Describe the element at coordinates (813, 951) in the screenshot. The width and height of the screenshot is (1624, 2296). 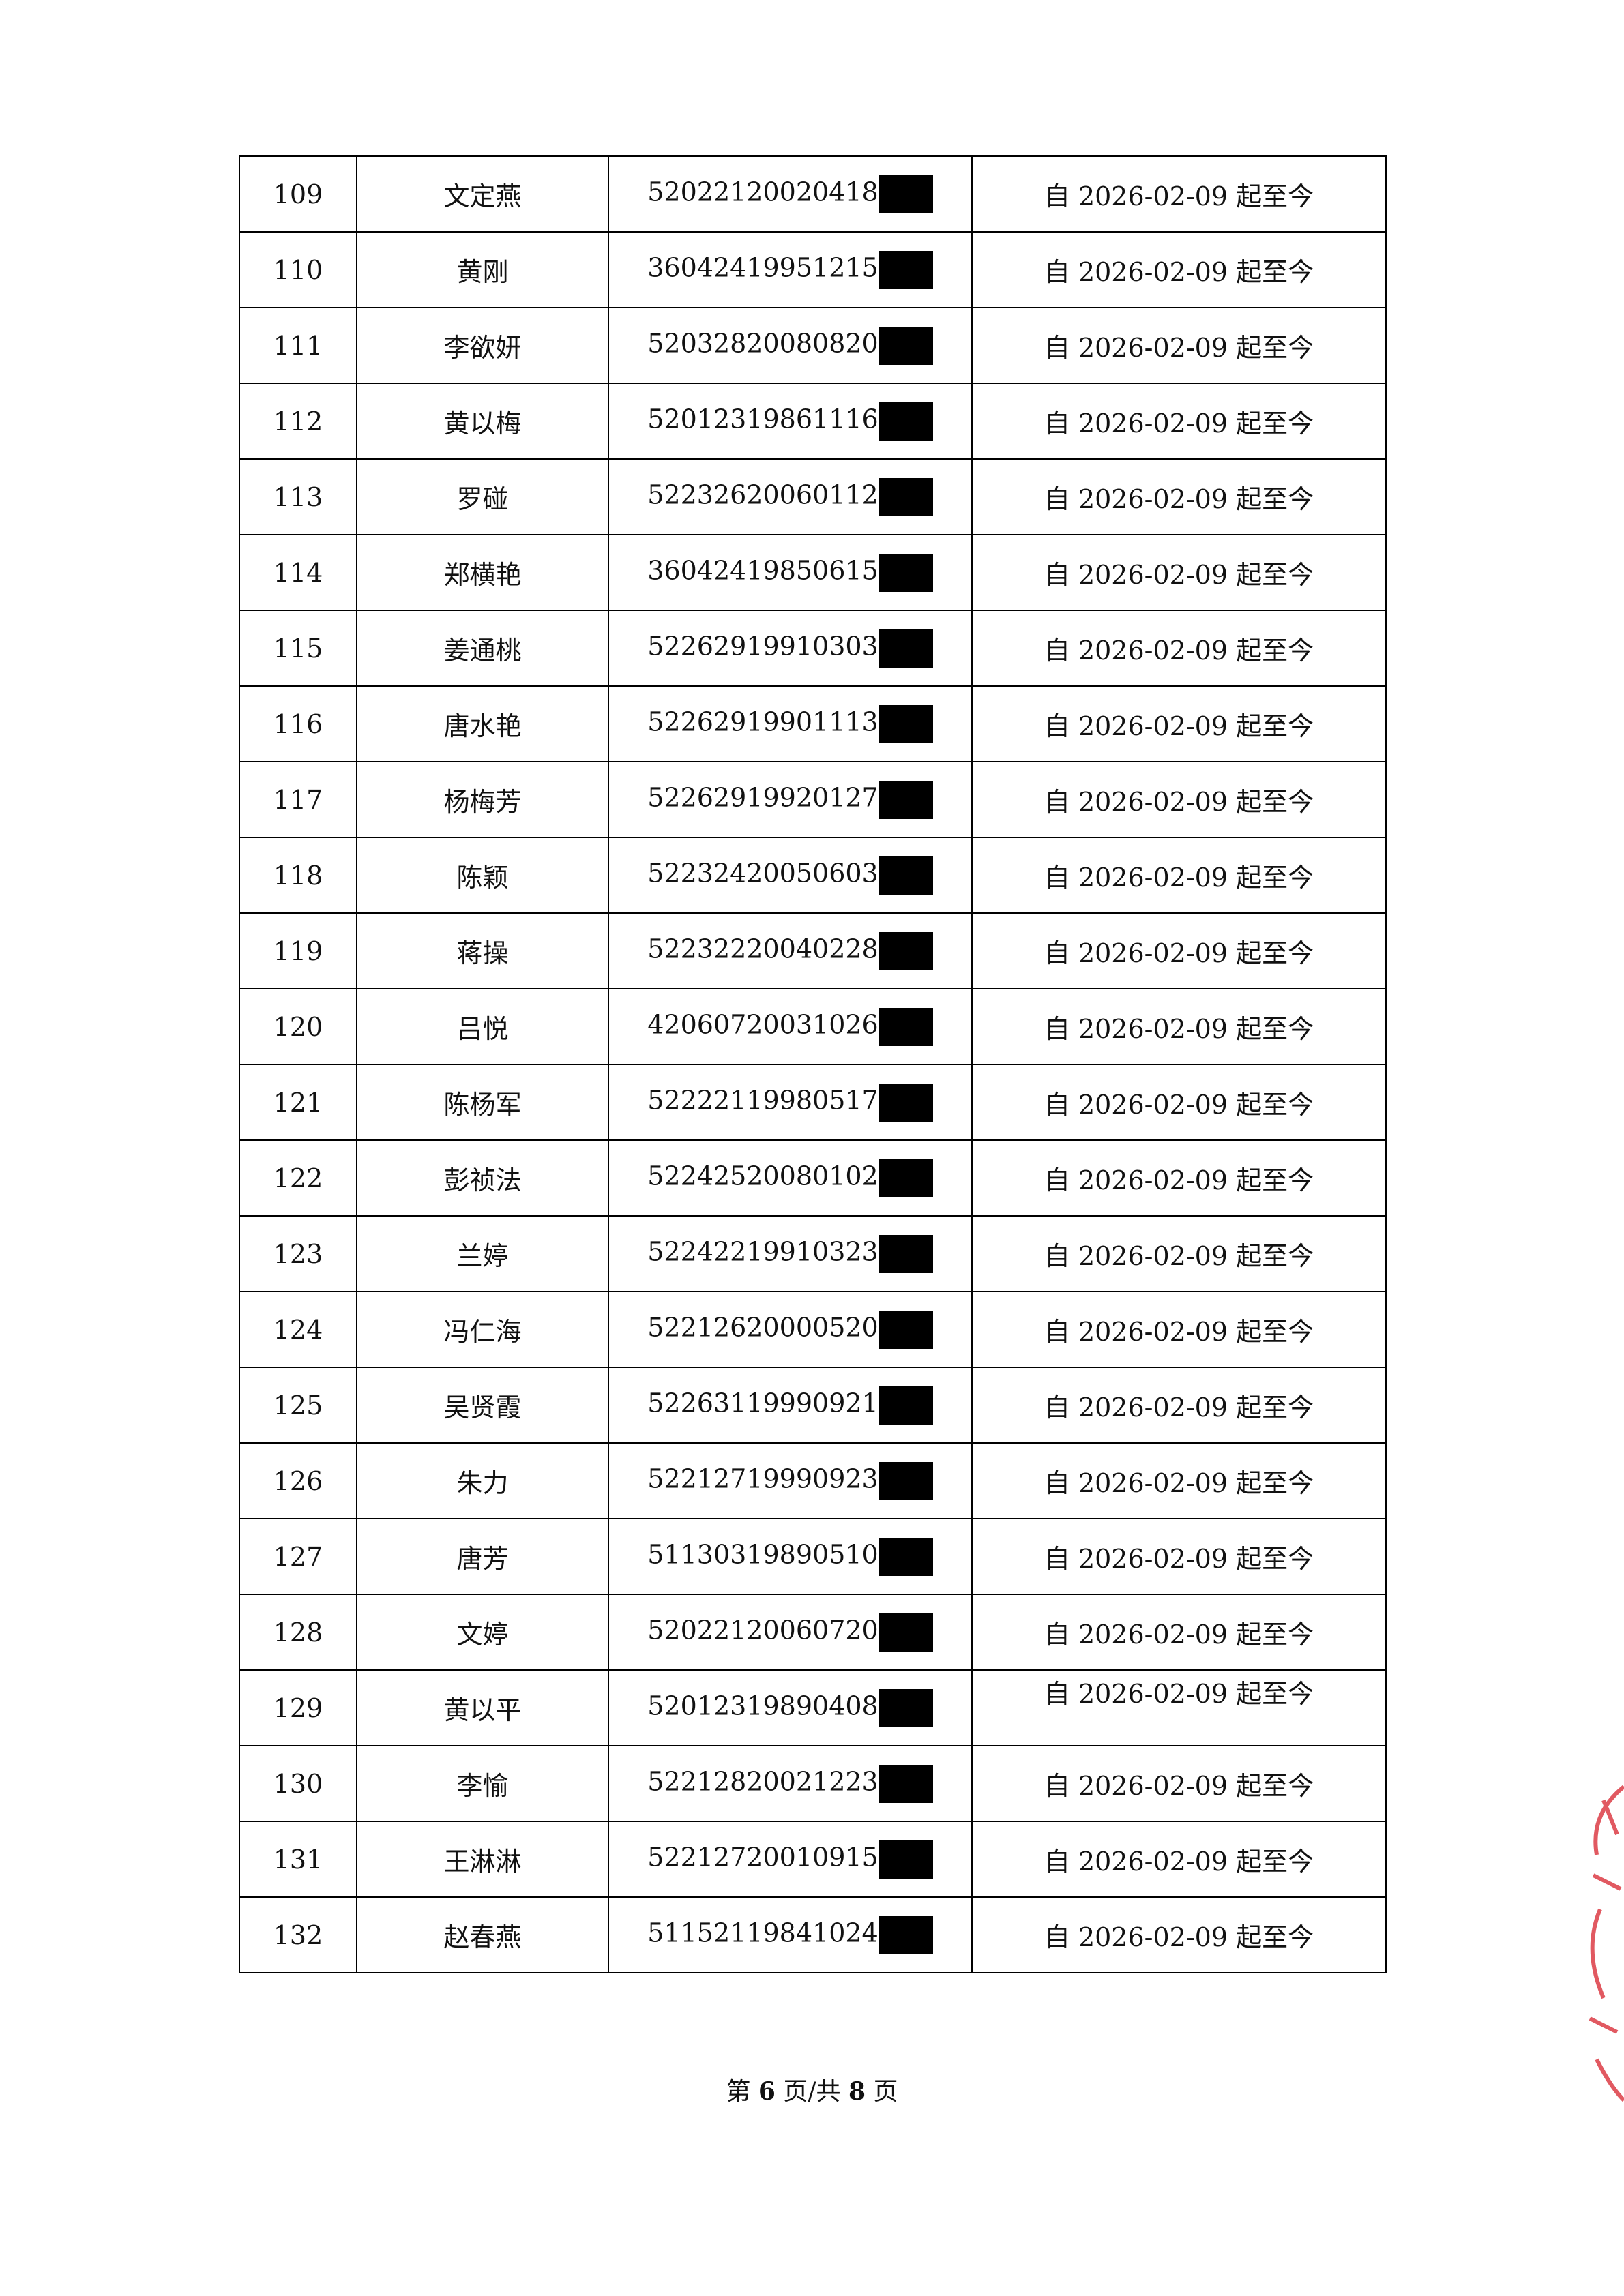
I see `table-row: 119 蒋操 52232220040228 自 2026-02-09 起至今` at that location.